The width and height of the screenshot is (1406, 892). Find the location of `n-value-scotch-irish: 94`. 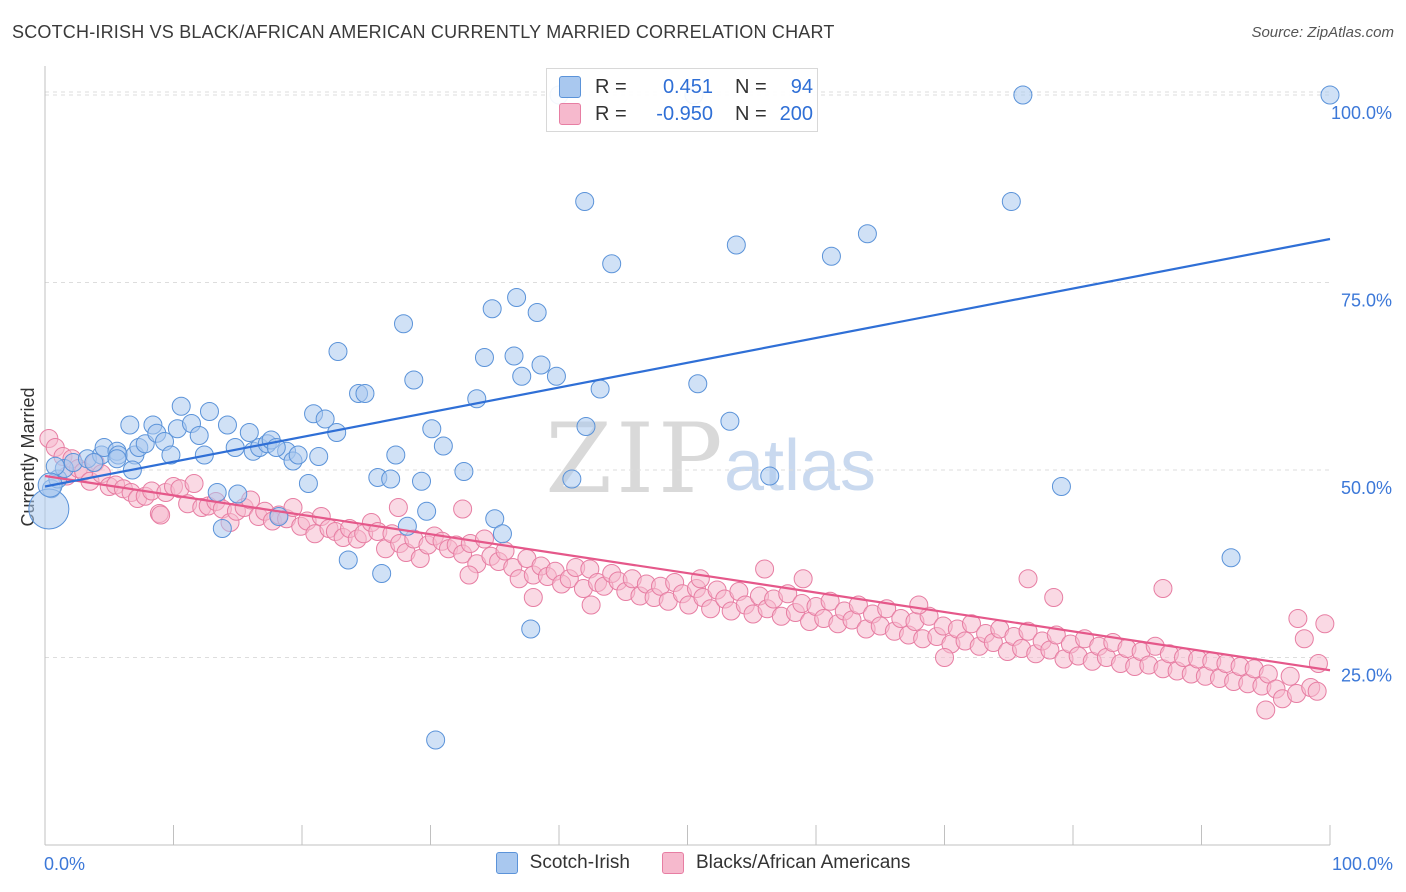

n-value-scotch-irish: 94 is located at coordinates (801, 86).